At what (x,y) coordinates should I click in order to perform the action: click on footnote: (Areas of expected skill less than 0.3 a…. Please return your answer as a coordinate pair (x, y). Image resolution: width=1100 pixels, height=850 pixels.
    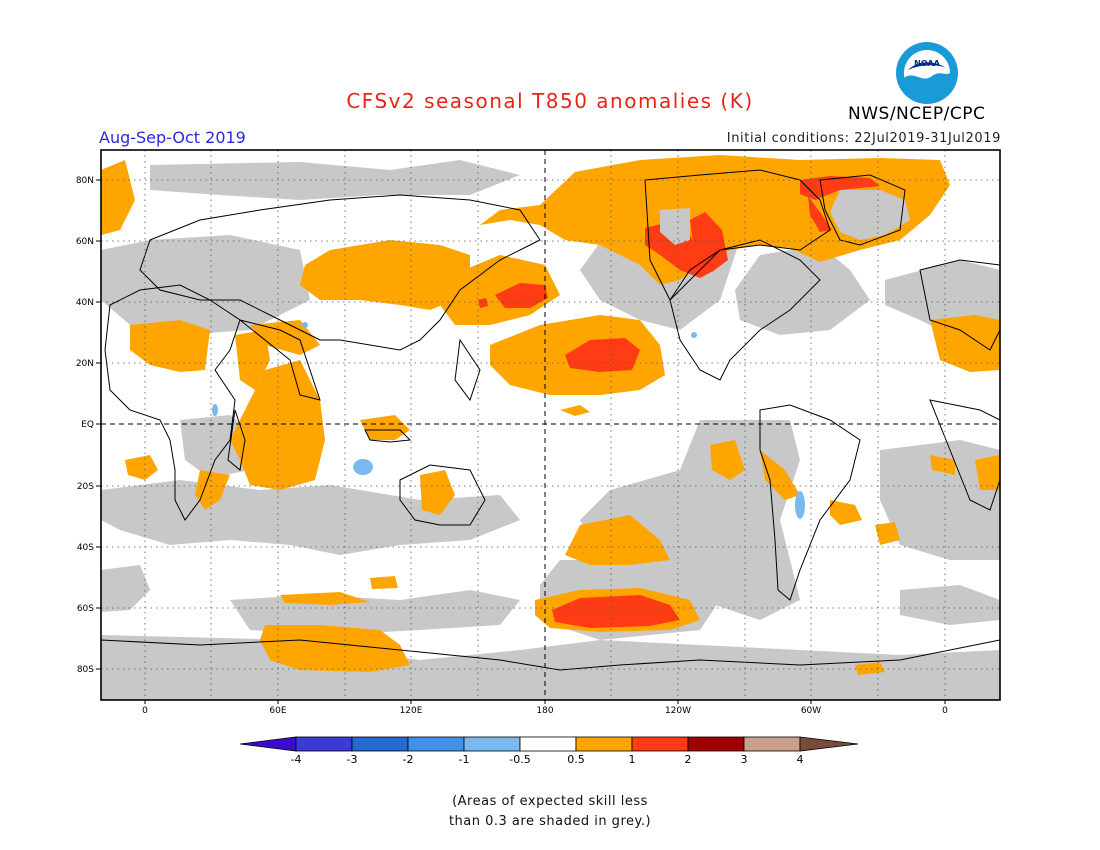
    Looking at the image, I should click on (550, 812).